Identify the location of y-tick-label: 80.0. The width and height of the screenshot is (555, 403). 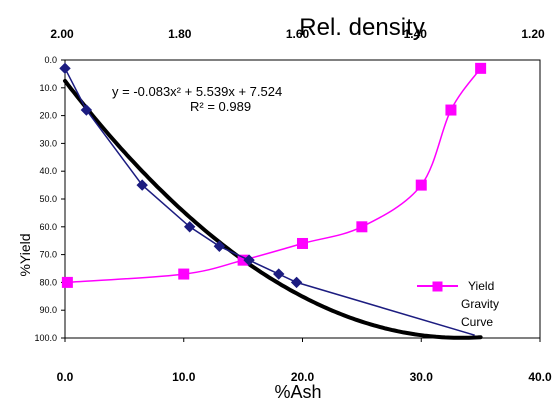
(48, 282).